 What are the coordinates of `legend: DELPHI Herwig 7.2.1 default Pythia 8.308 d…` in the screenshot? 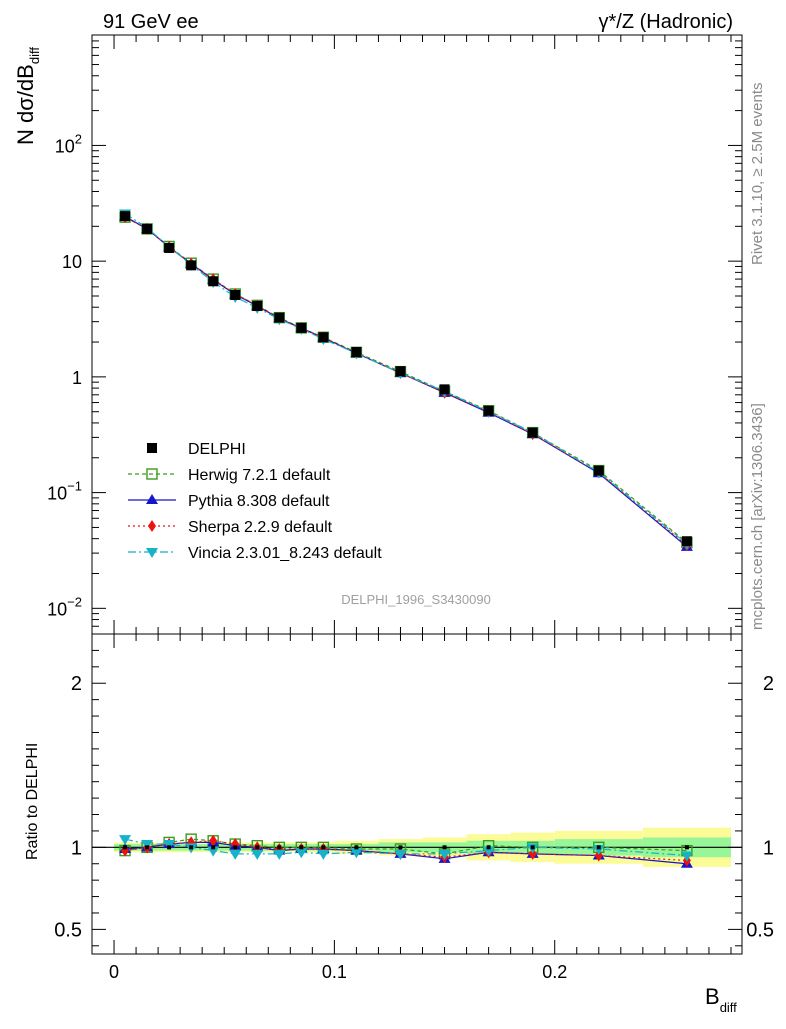 It's located at (255, 501).